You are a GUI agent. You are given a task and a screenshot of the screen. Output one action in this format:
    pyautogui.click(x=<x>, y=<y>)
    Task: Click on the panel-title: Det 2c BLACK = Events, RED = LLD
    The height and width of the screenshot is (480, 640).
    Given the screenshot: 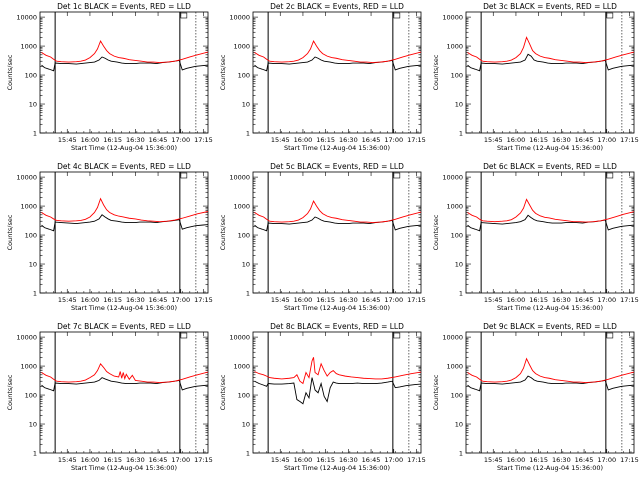 What is the action you would take?
    pyautogui.click(x=337, y=6)
    